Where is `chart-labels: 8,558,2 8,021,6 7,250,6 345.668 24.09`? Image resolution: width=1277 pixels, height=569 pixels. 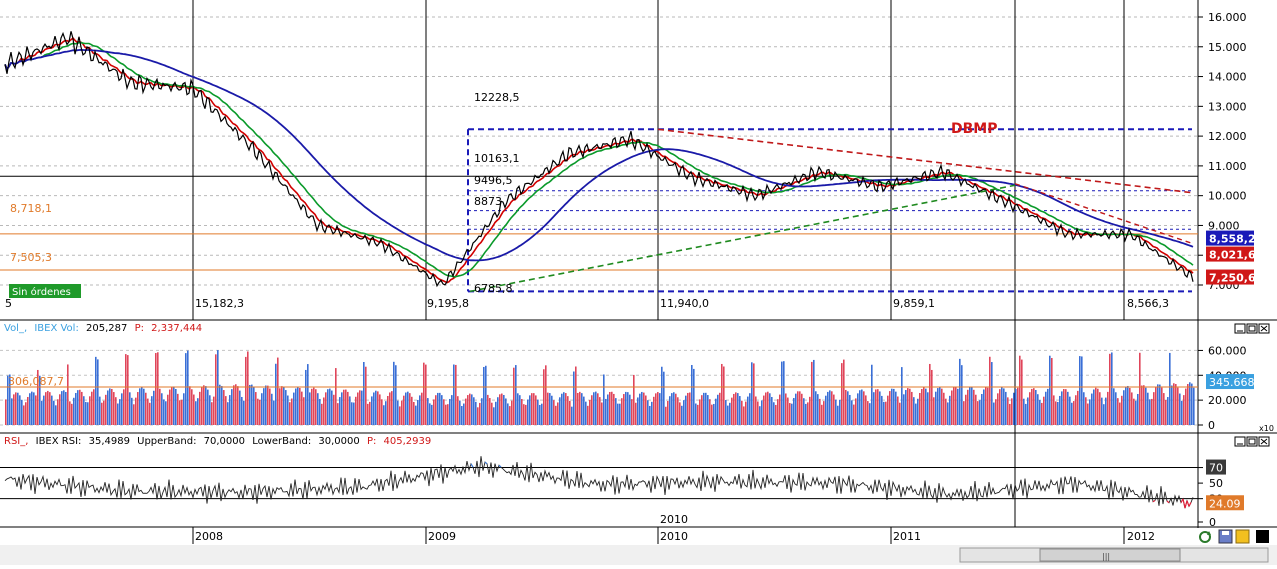 chart-labels: 8,558,2 8,021,6 7,250,6 345.668 24.09 is located at coordinates (1231, 370).